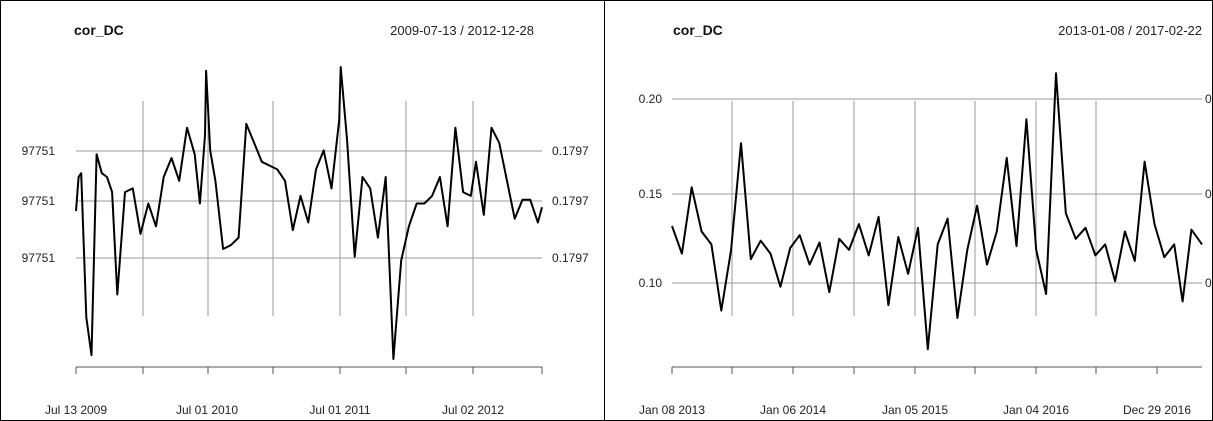 The width and height of the screenshot is (1213, 421). I want to click on x-tick-label: Jan 05 2015, so click(915, 410).